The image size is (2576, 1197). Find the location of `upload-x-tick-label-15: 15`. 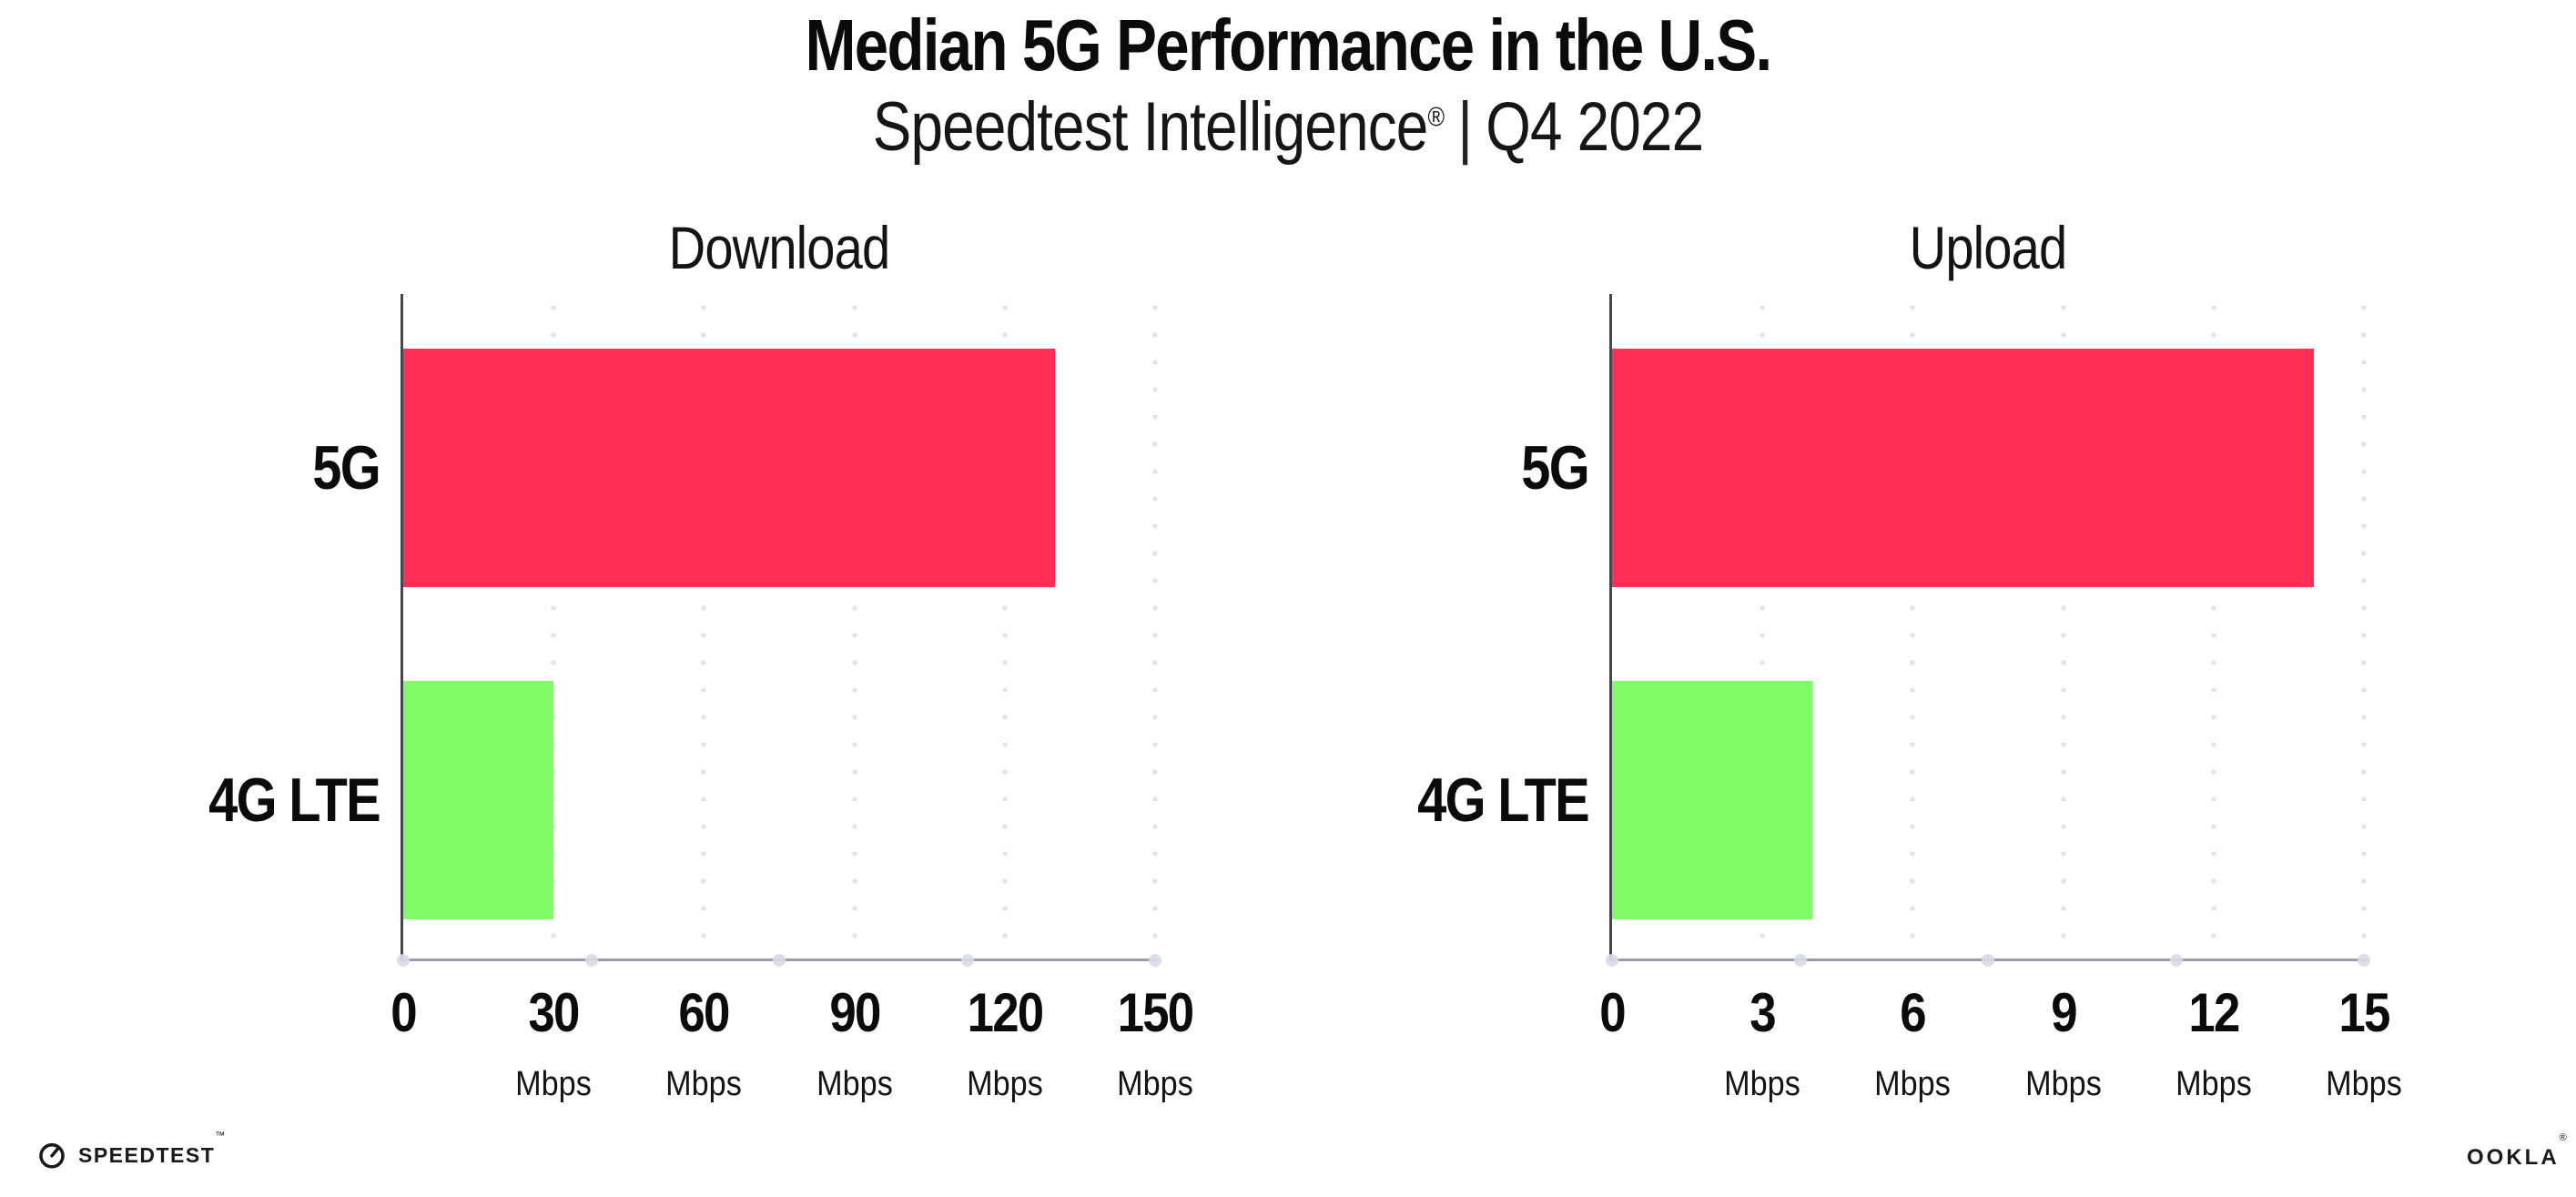

upload-x-tick-label-15: 15 is located at coordinates (2364, 1012).